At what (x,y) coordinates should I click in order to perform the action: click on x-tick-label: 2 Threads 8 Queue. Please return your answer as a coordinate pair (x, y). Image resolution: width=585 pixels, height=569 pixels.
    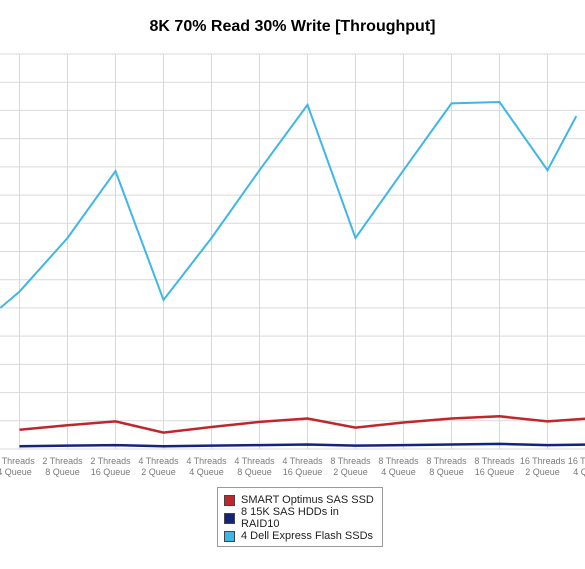
    Looking at the image, I should click on (62, 466).